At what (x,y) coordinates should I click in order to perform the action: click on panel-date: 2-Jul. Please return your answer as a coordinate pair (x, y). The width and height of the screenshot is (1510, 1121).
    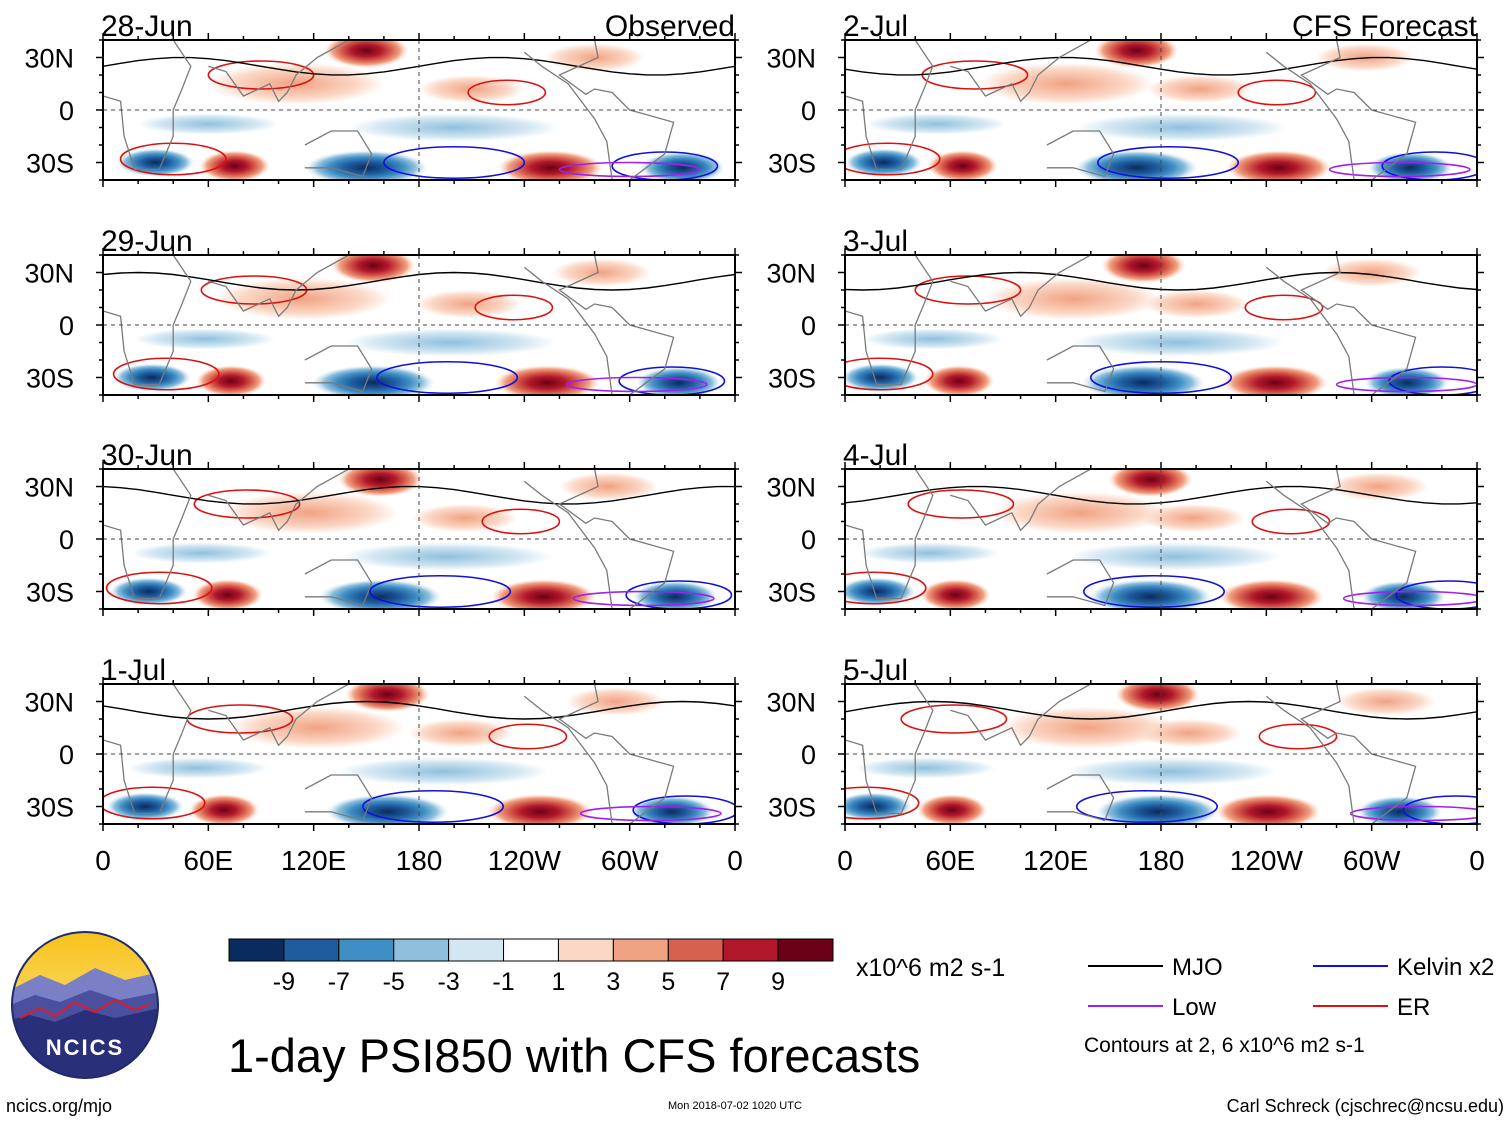
    Looking at the image, I should click on (875, 26).